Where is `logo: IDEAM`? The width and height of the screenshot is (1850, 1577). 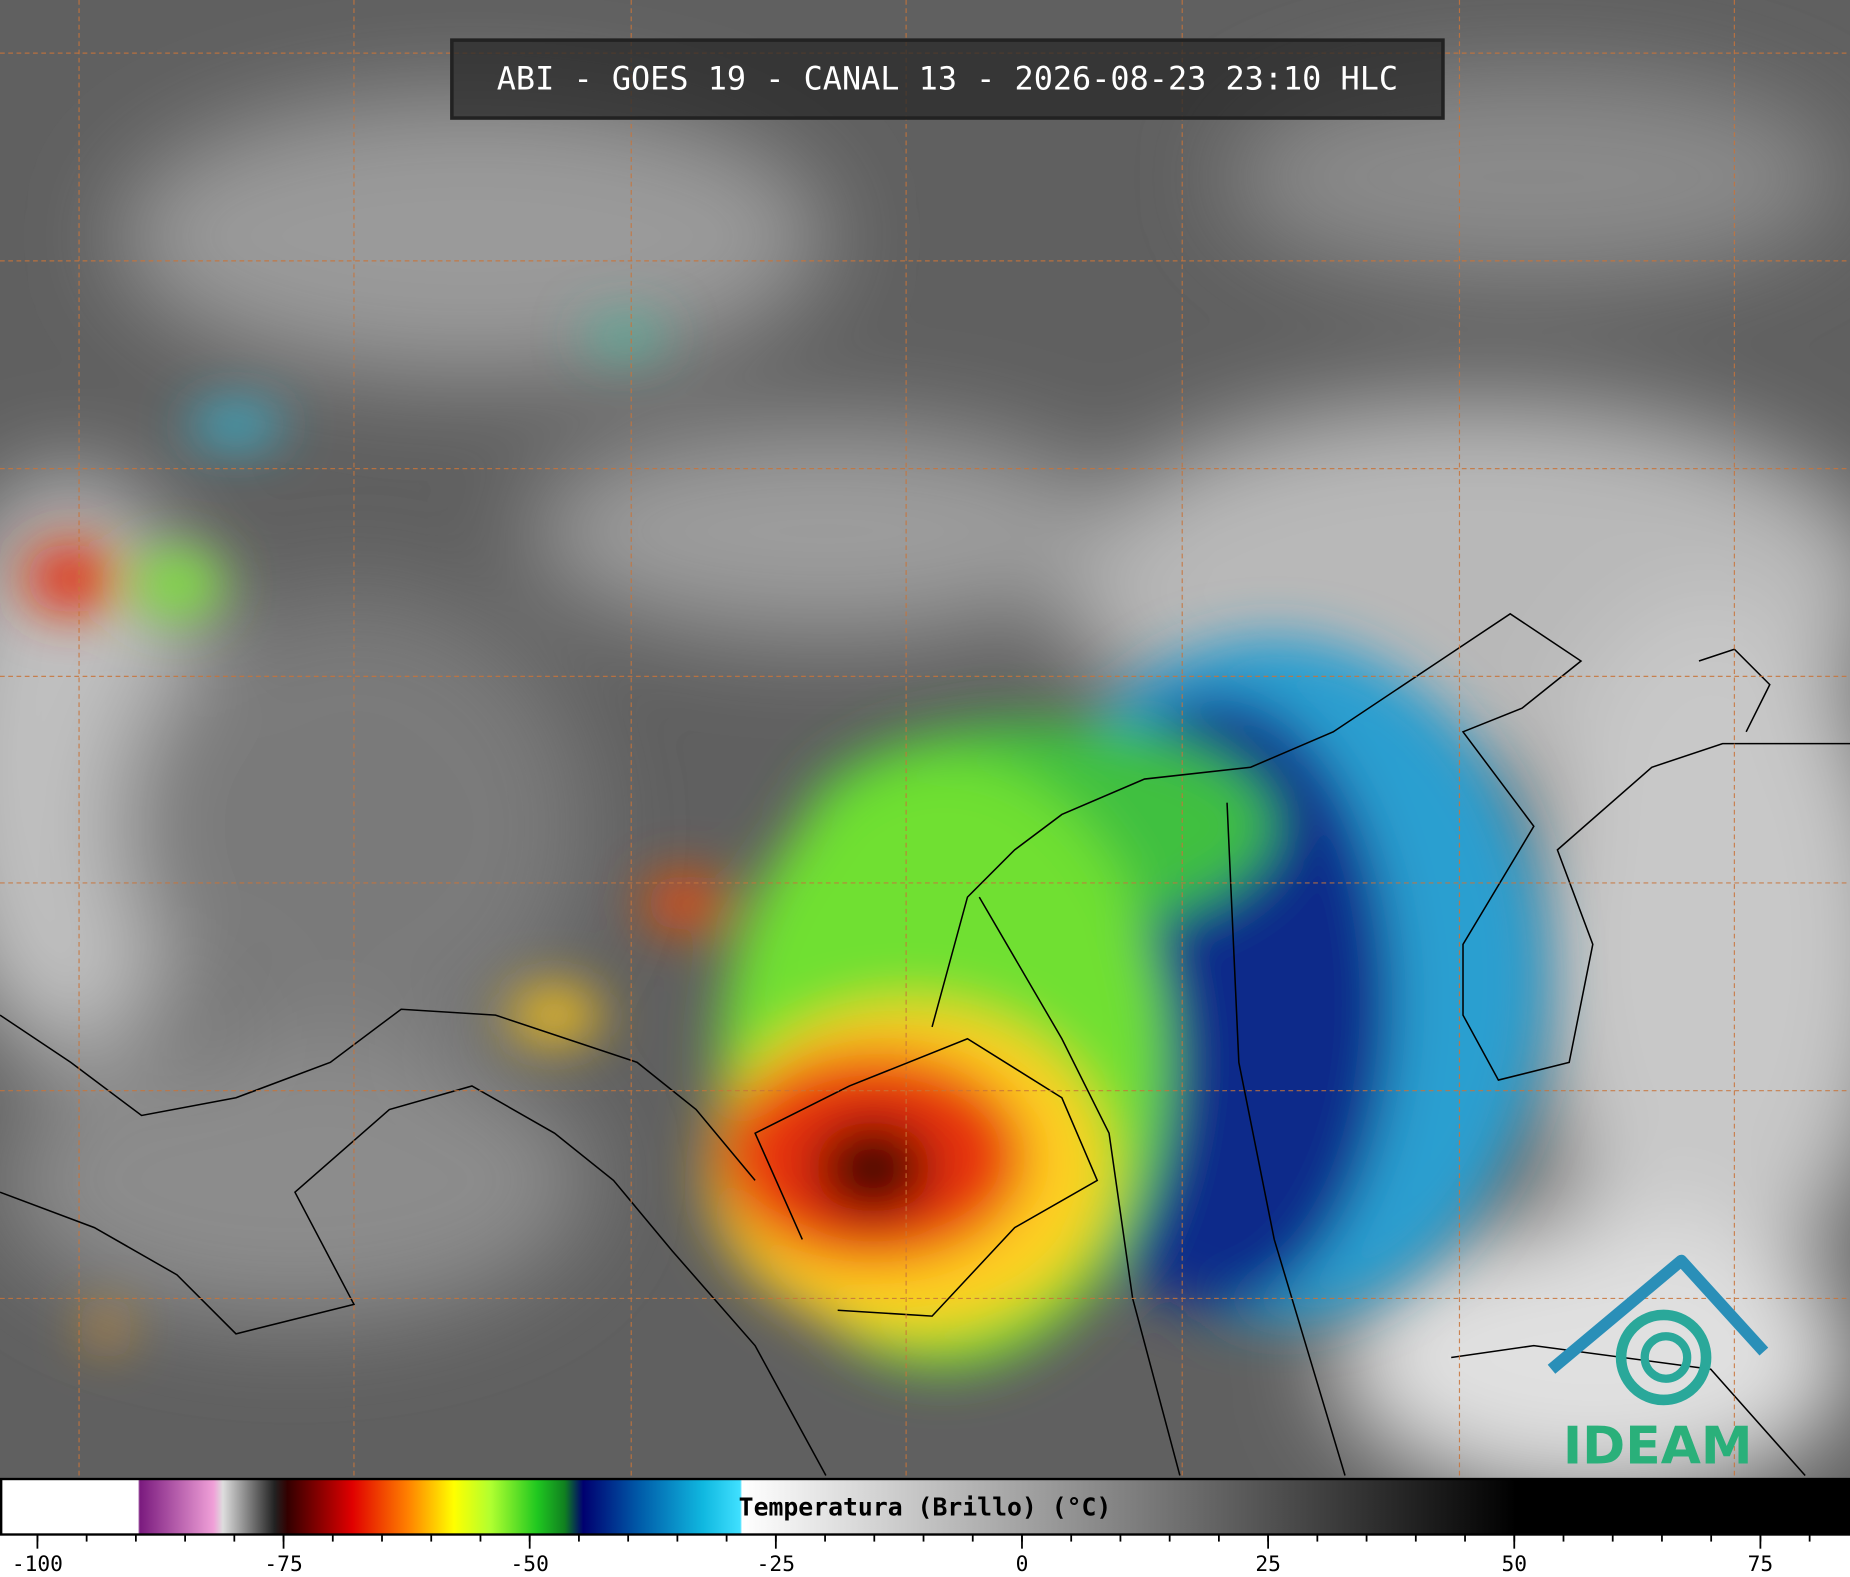
logo: IDEAM is located at coordinates (1658, 1365).